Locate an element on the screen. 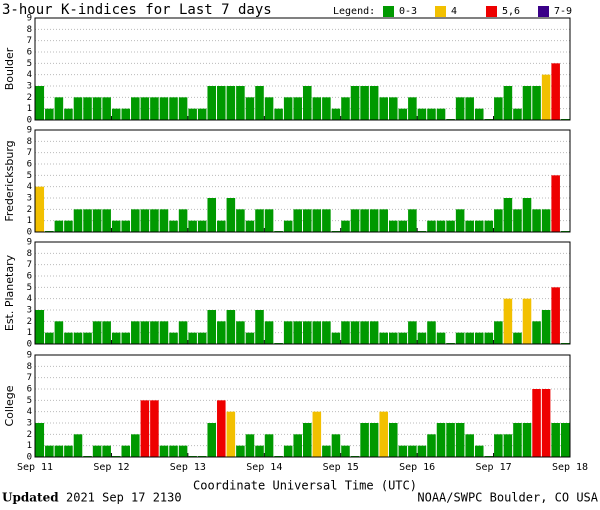  x-tick-label: Sep 12 is located at coordinates (111, 467).